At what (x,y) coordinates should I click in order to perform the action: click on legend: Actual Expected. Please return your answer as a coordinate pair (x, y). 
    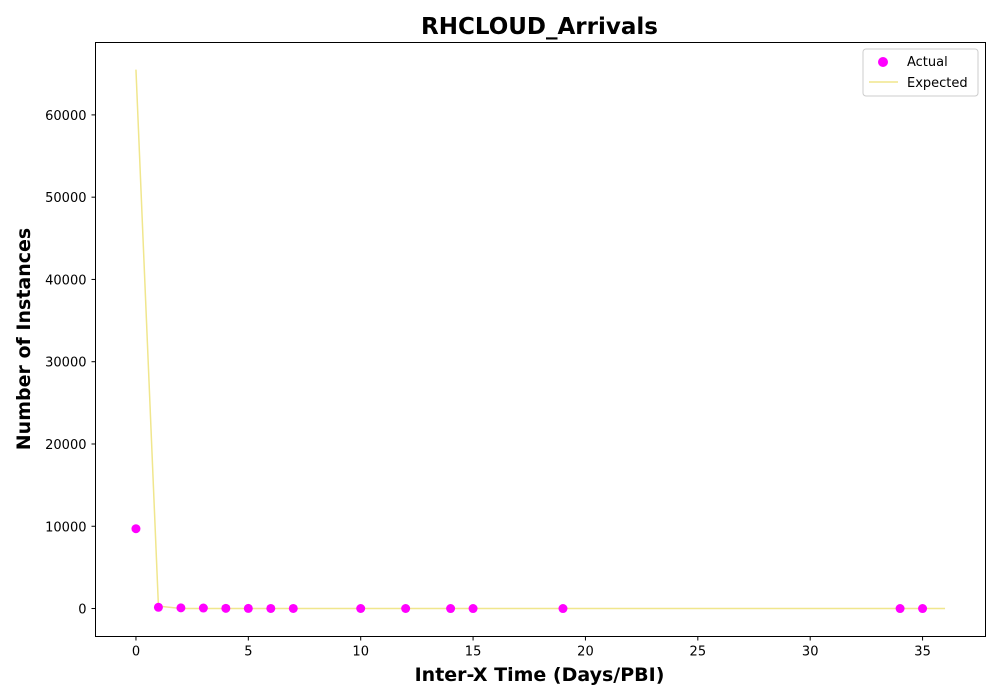
    Looking at the image, I should click on (920, 72).